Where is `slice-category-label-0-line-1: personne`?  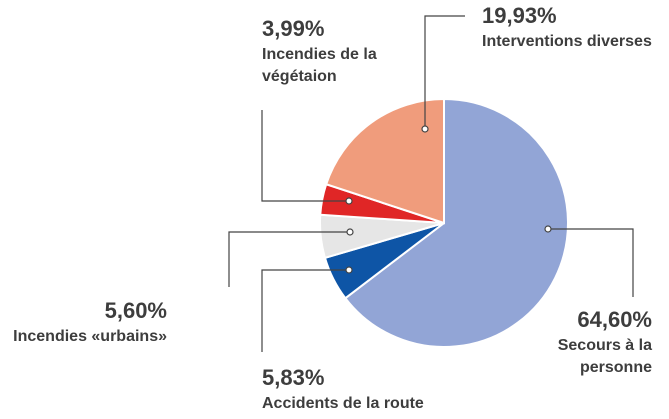
slice-category-label-0-line-1: personne is located at coordinates (616, 367).